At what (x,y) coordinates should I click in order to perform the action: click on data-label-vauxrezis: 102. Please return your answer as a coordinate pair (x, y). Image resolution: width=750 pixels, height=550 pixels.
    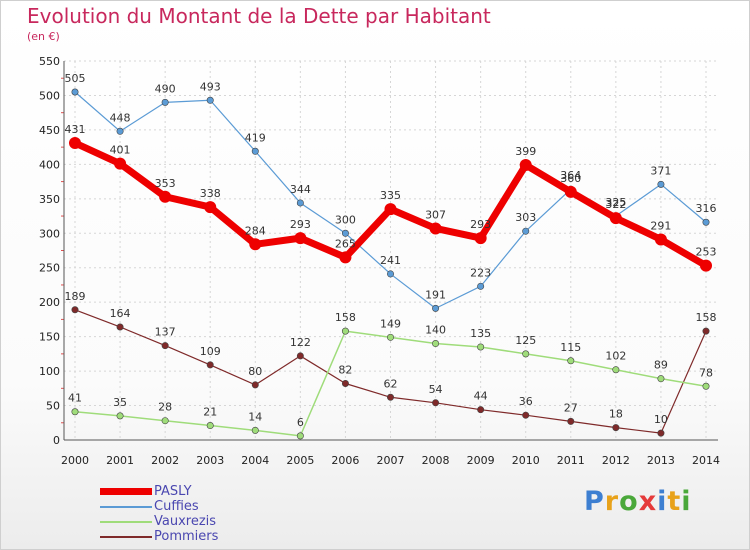
    Looking at the image, I should click on (615, 356).